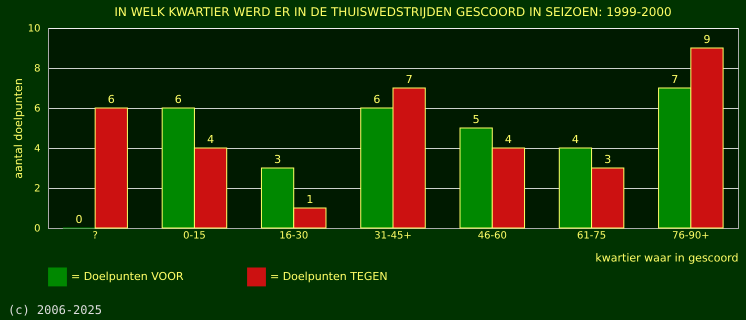 This screenshot has width=750, height=320. Describe the element at coordinates (706, 39) in the screenshot. I see `data-label: 9` at that location.